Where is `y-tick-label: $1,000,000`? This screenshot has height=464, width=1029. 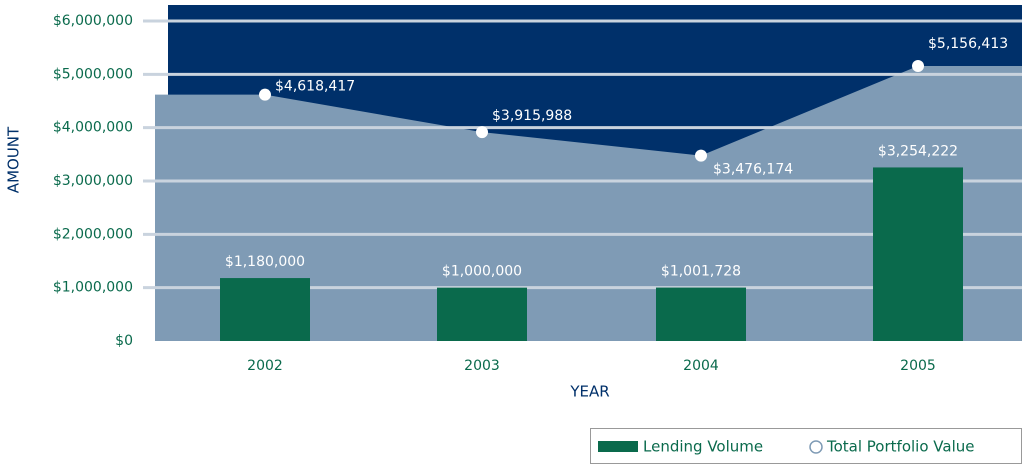
y-tick-label: $1,000,000 is located at coordinates (93, 288).